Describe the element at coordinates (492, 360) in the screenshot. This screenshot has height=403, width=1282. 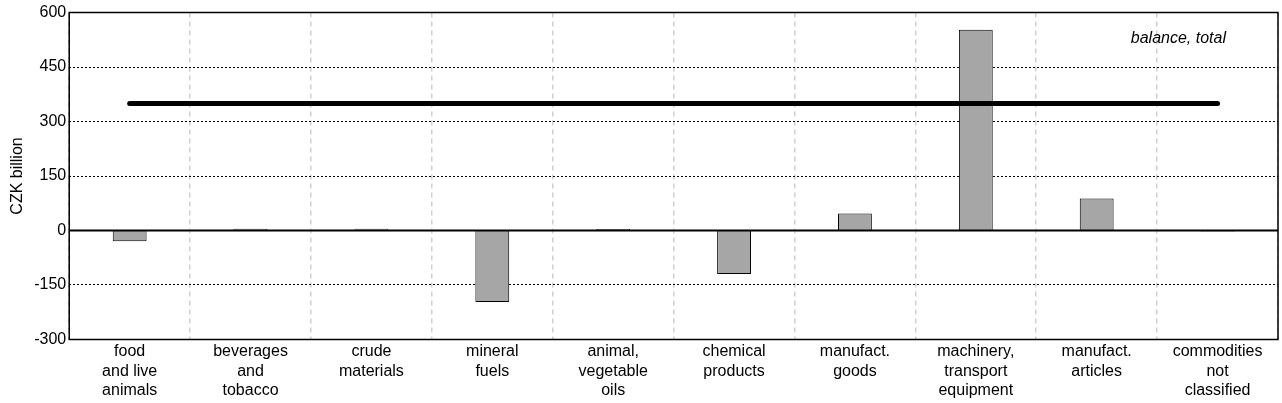
I see `x-tick-label: mineral fuels` at that location.